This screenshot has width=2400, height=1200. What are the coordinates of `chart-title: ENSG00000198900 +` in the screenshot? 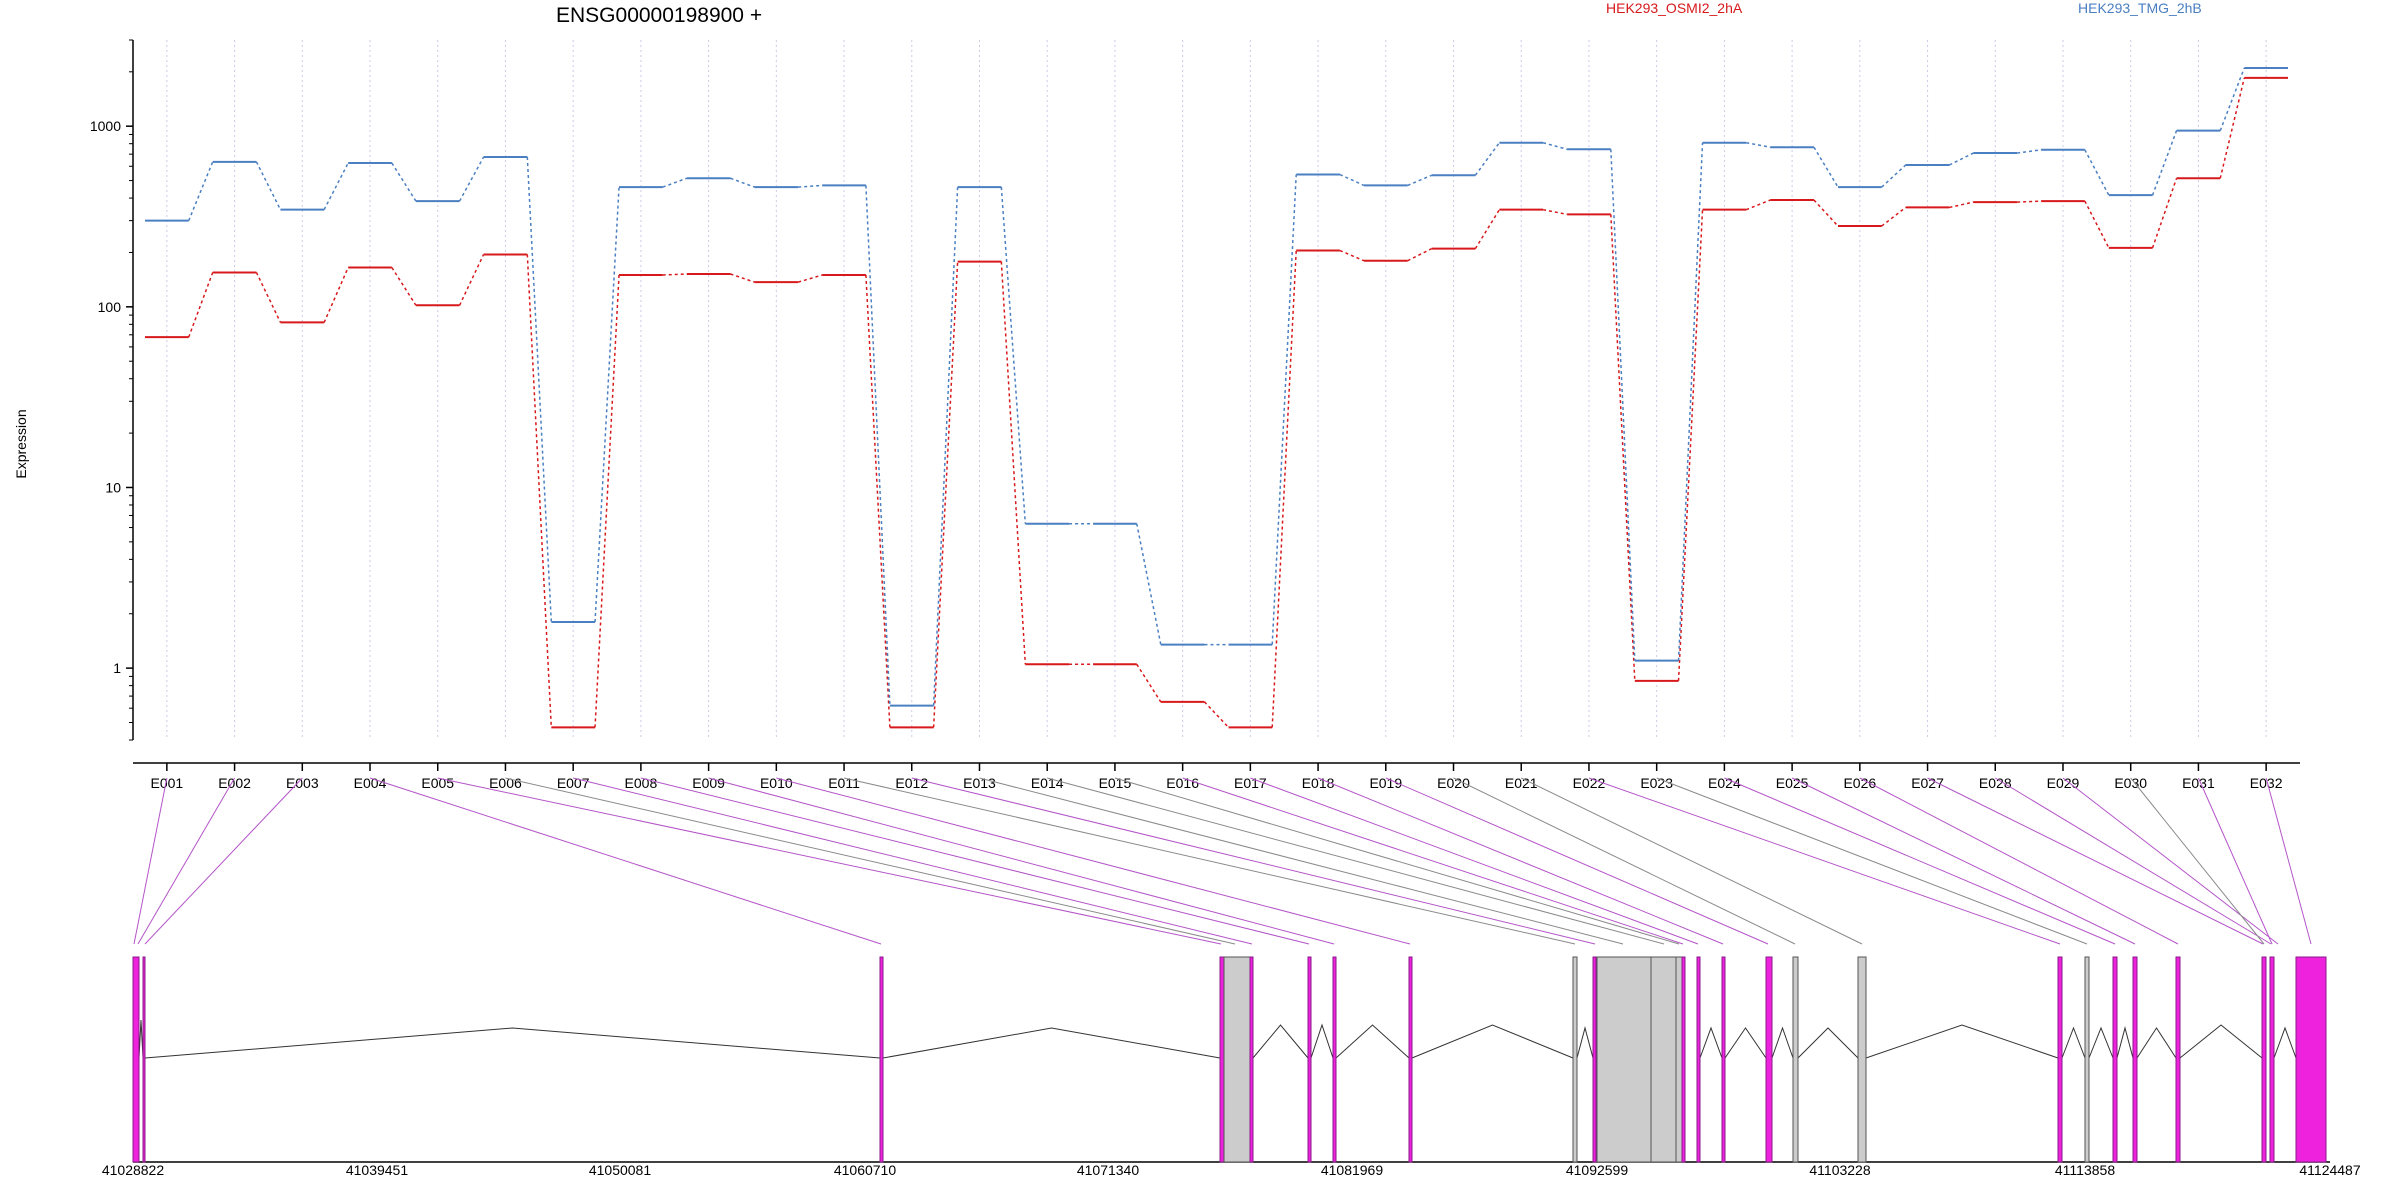 It's located at (659, 15).